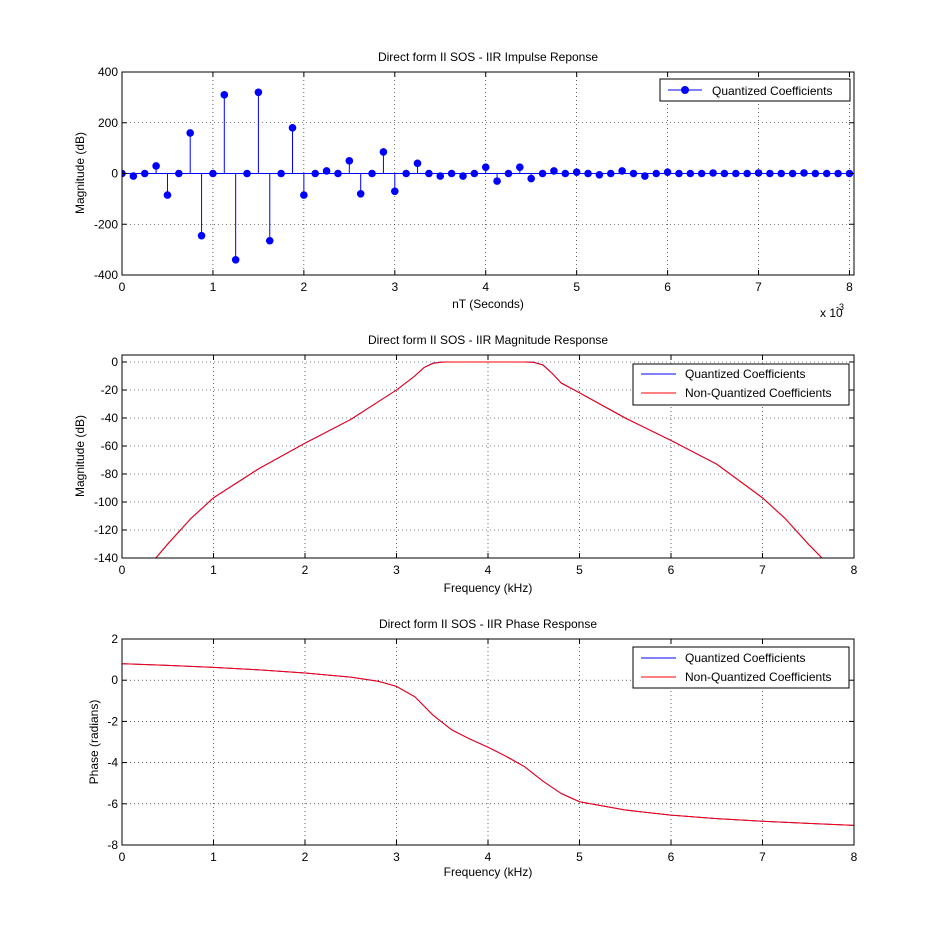 Image resolution: width=944 pixels, height=948 pixels. I want to click on impulse-legend: Quantized Coefficients, so click(755, 90).